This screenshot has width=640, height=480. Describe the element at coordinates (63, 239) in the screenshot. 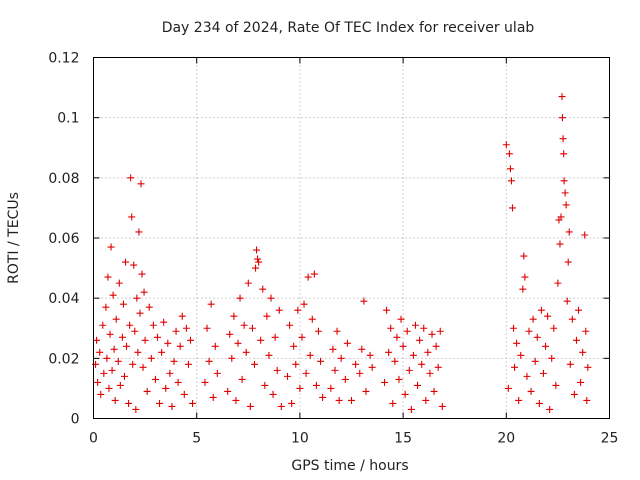

I see `y-tick-label: 0.06` at that location.